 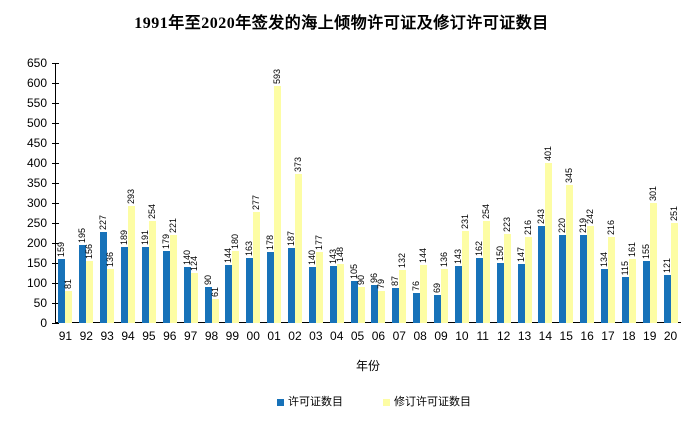 I want to click on x-axis-tick-label: 19, so click(x=650, y=336).